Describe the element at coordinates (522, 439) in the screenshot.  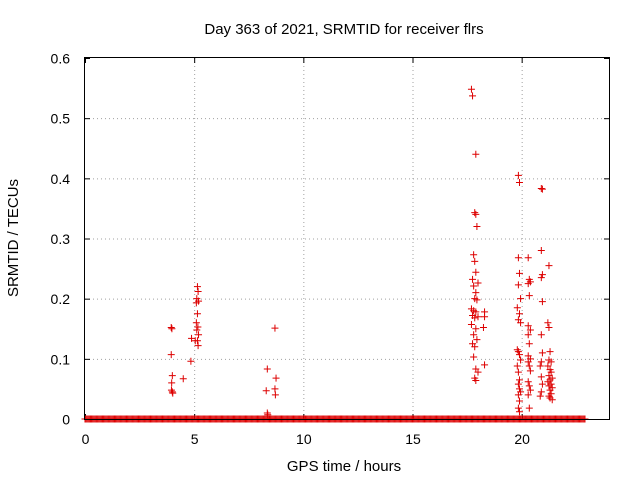
I see `x-tick-label: 20` at that location.